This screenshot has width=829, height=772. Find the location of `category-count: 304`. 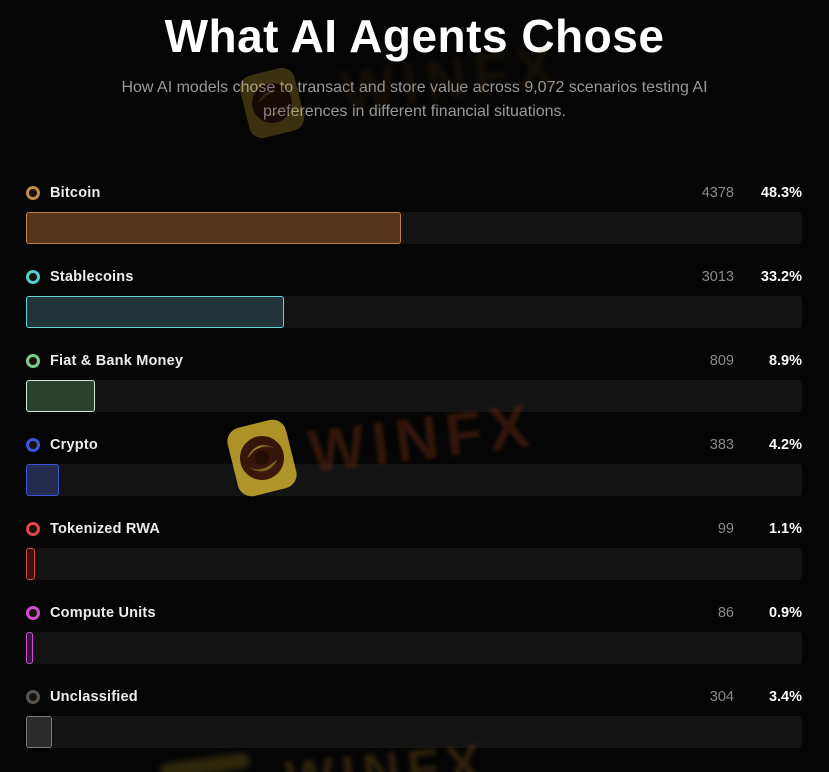

category-count: 304 is located at coordinates (721, 697).